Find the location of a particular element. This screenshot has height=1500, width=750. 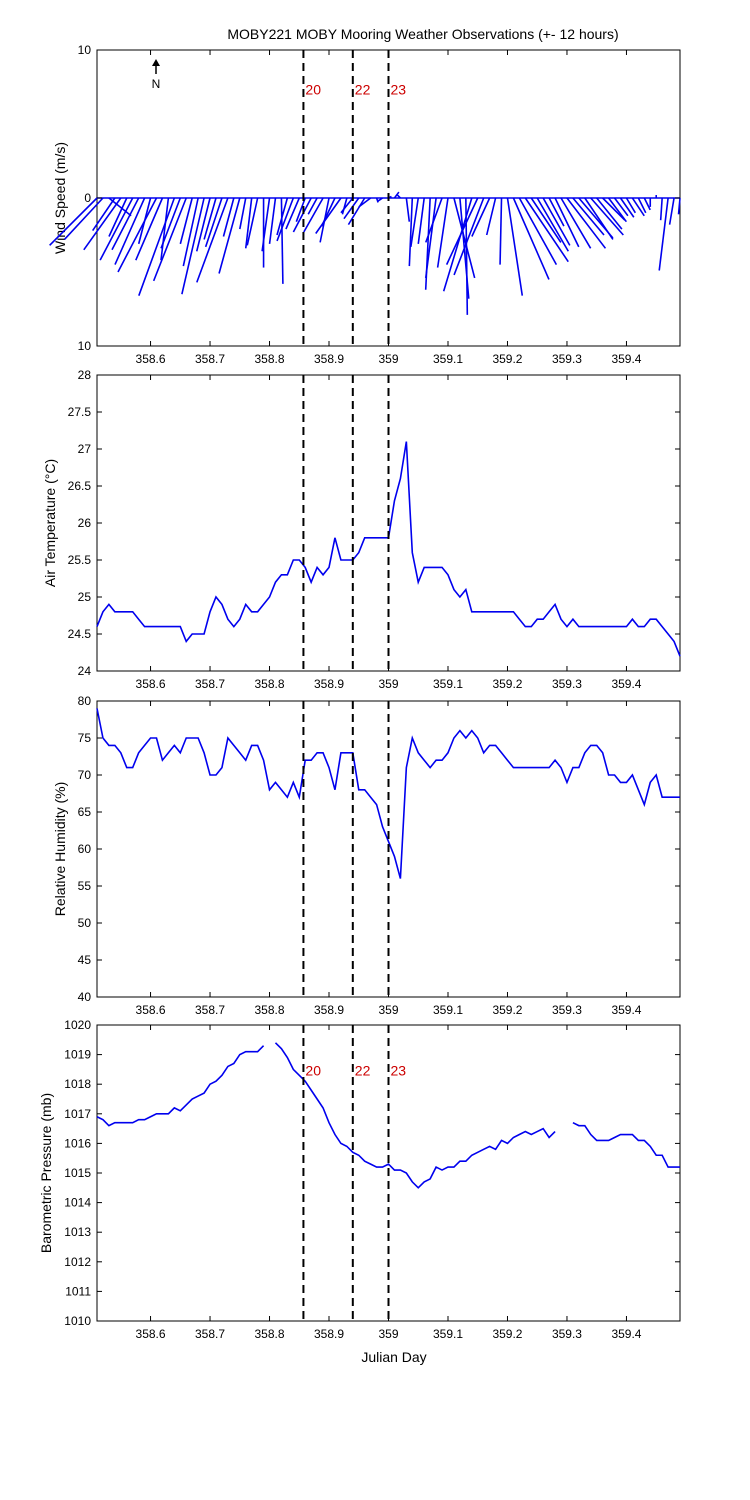

y-tick-label: 70 is located at coordinates (85, 775).